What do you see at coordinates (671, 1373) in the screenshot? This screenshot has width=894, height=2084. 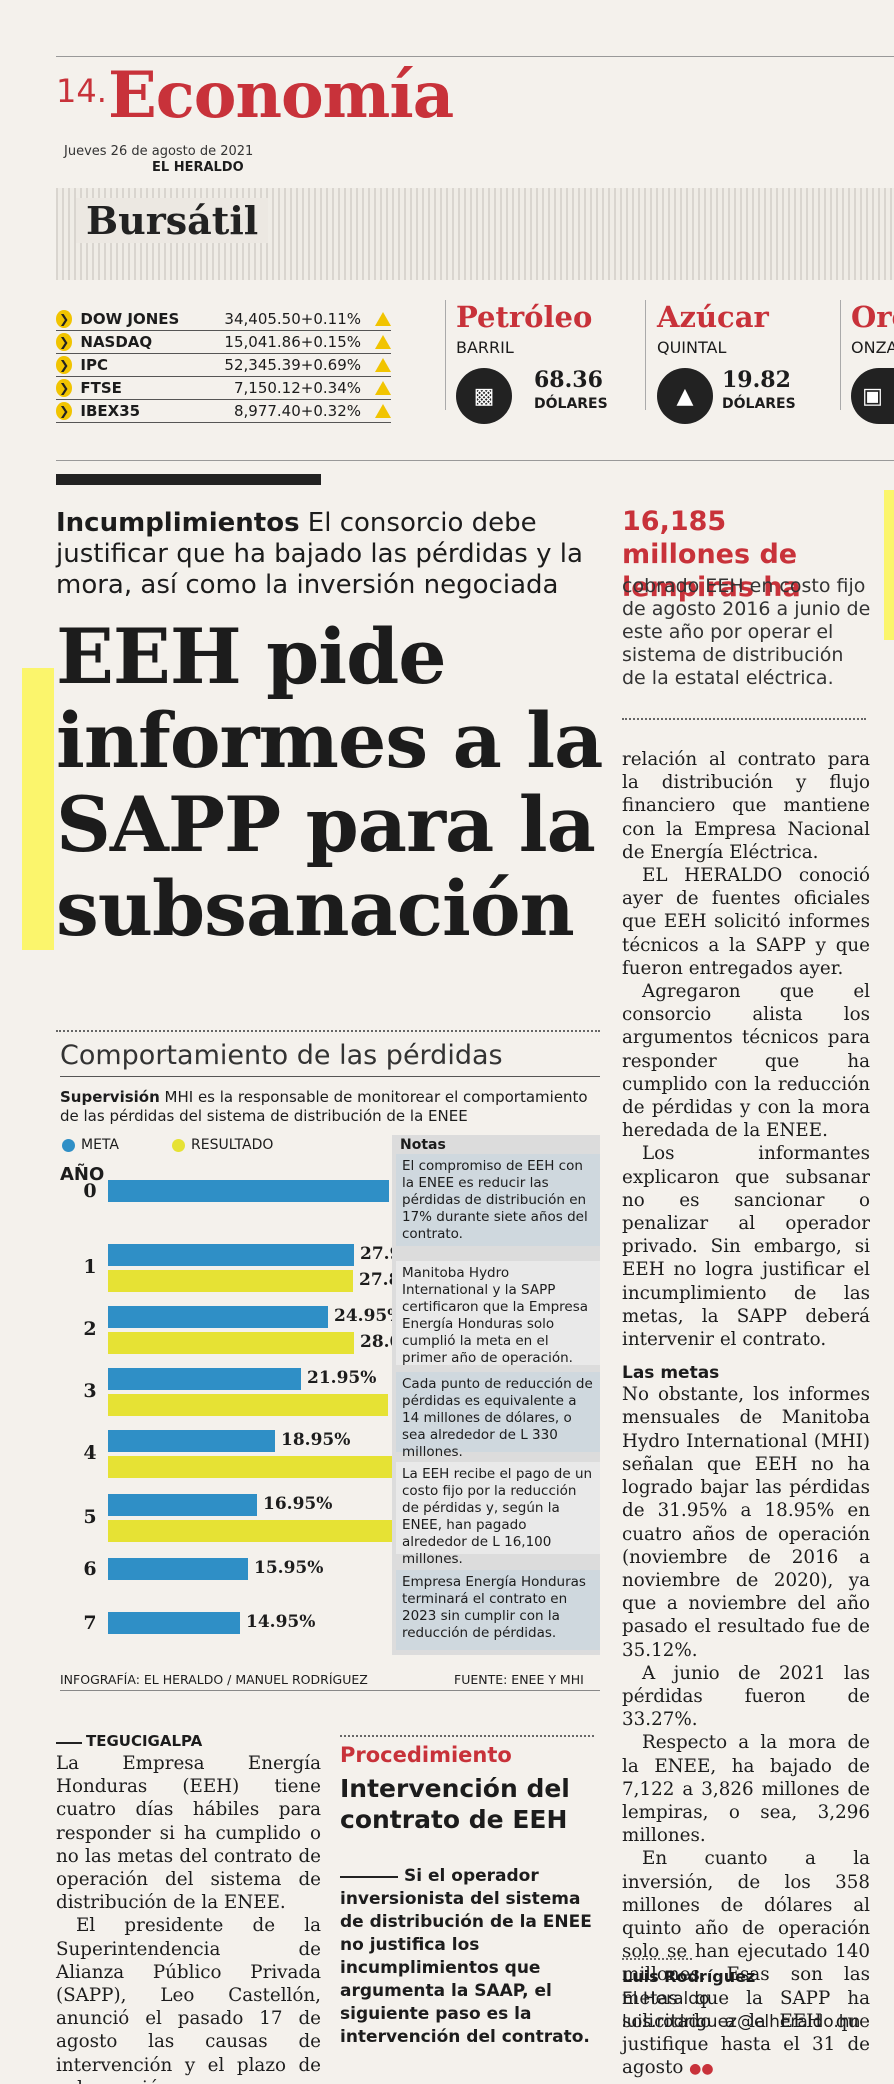 I see `subhead: Las metas` at bounding box center [671, 1373].